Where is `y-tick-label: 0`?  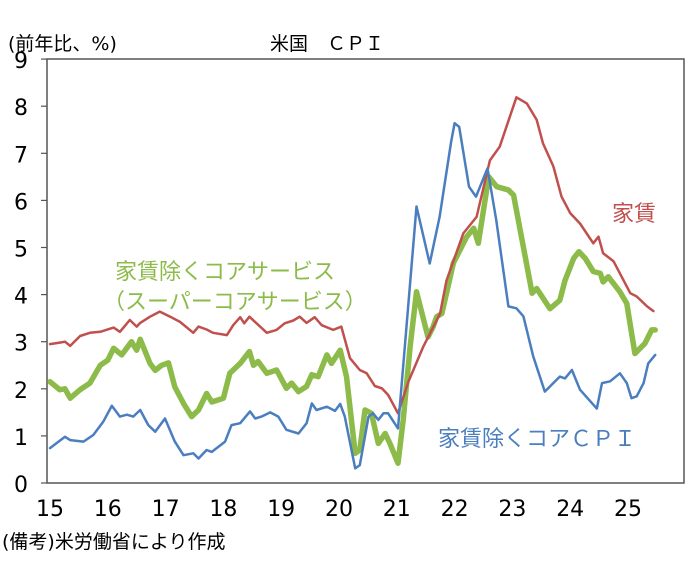
y-tick-label: 0 is located at coordinates (21, 485).